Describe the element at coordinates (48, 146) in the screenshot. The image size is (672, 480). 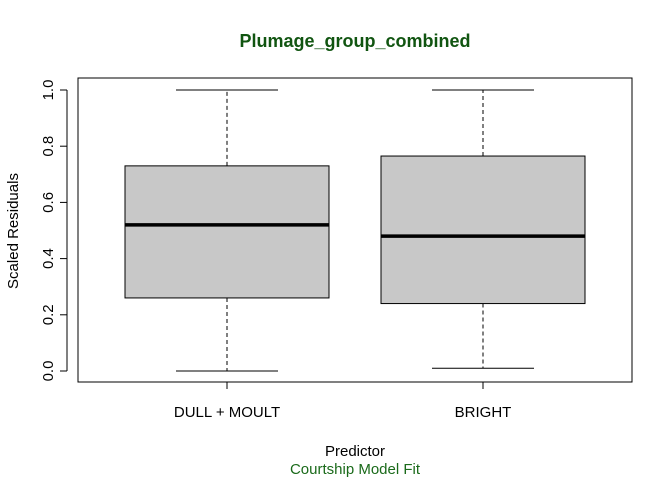
I see `y-tick-label: 0.8` at that location.